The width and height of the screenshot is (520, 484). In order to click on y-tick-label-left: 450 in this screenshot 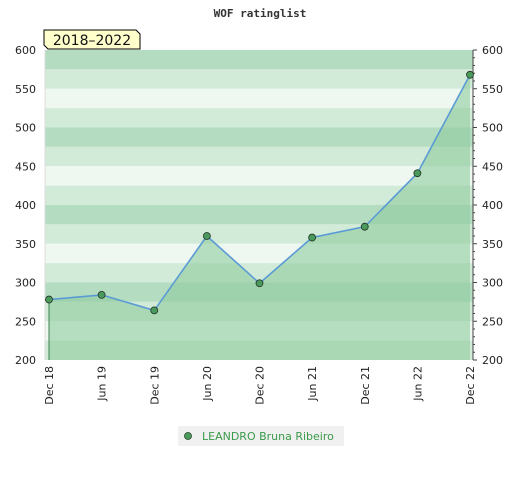, I will do `click(25, 166)`.